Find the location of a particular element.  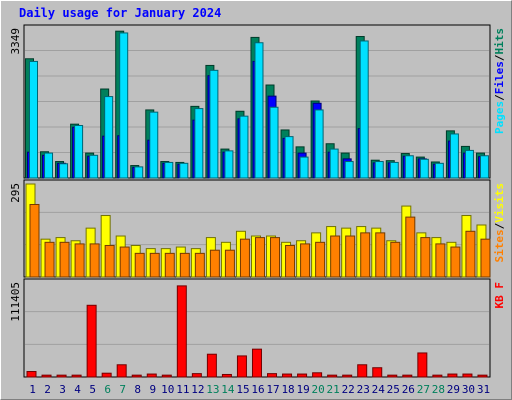

x-tick-label: 18 is located at coordinates (287, 389).